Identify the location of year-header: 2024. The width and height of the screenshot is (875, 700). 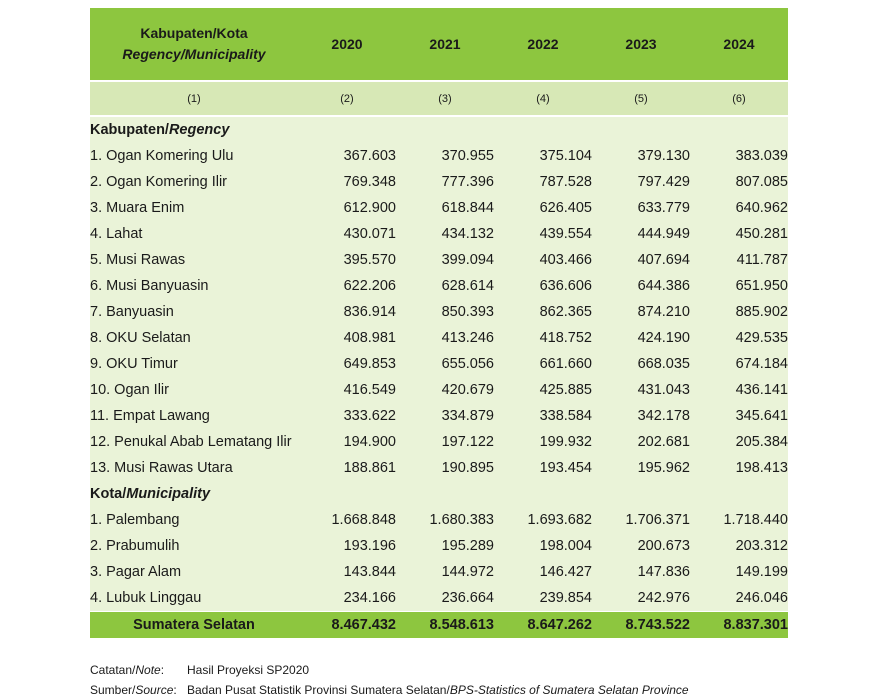
(739, 44).